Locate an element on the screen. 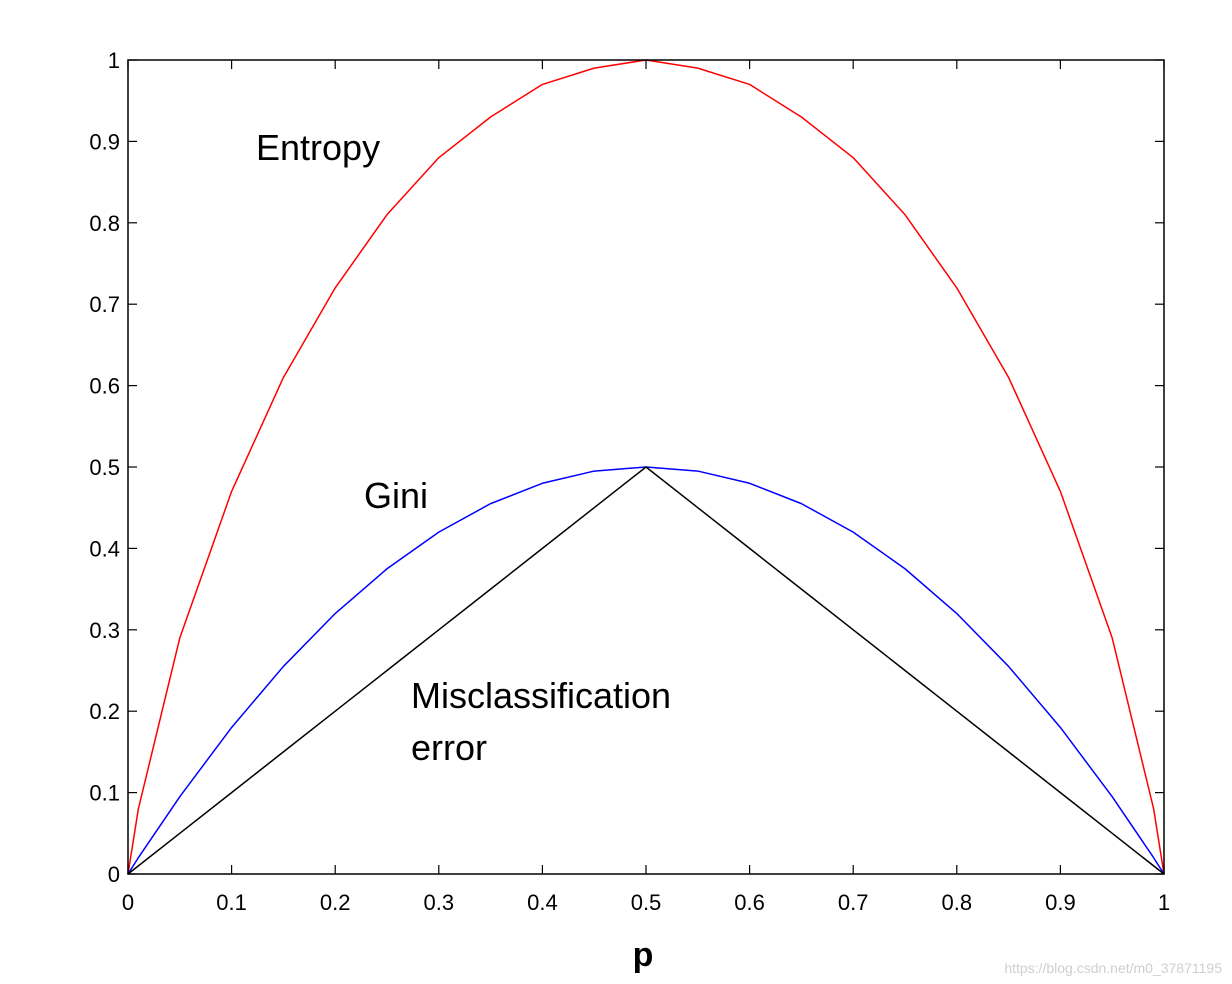 The width and height of the screenshot is (1232, 984). y-tick-labels: 0 0.1 0.2 0.3 0.4 0.5 0.6 0.7 0.8 0.9 1 is located at coordinates (104, 467).